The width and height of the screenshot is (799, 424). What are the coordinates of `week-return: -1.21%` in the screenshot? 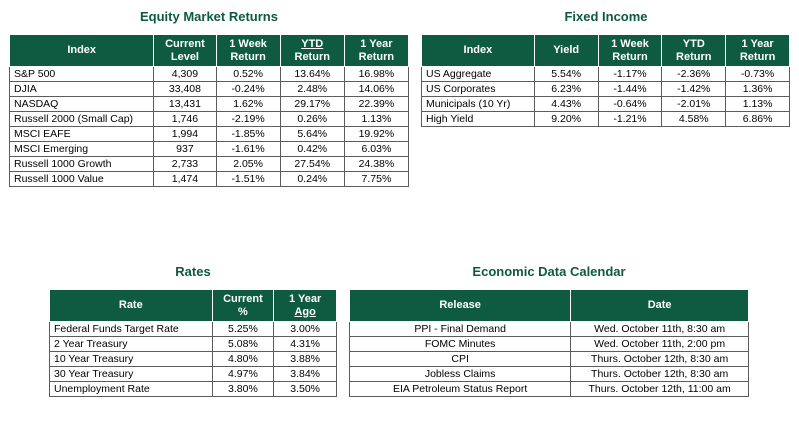 It's located at (630, 119).